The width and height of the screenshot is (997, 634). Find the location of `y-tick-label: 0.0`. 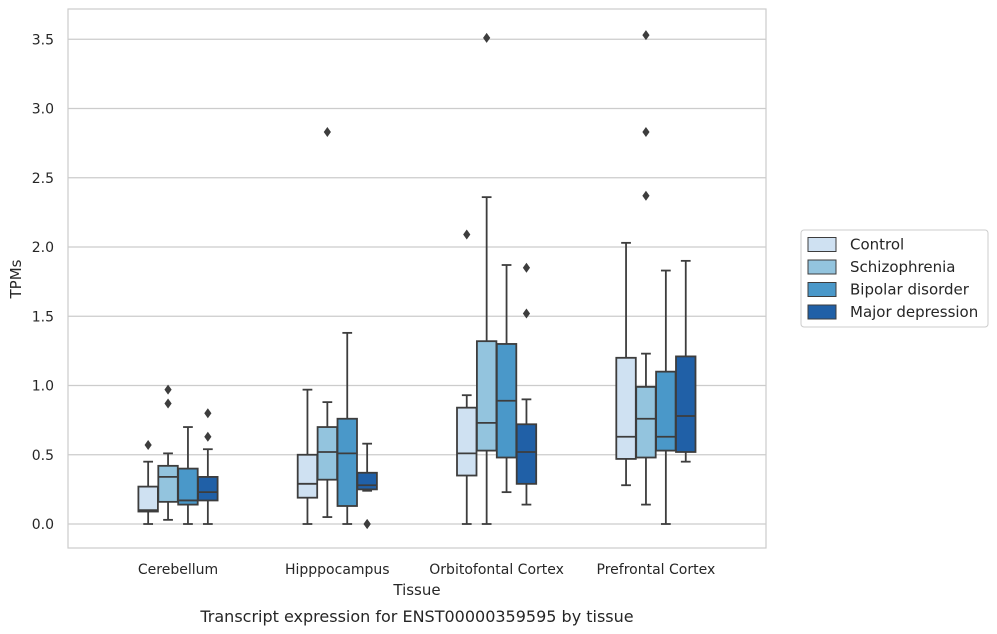

y-tick-label: 0.0 is located at coordinates (43, 525).